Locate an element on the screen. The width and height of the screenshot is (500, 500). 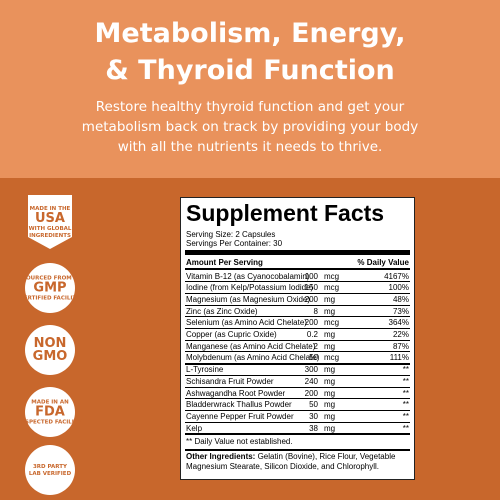
amount: 150 is located at coordinates (311, 288).